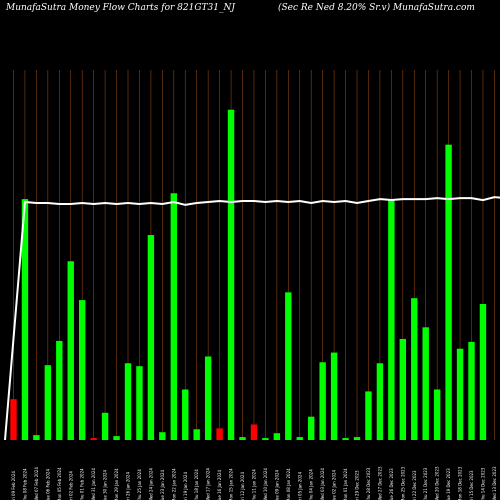 The width and height of the screenshot is (500, 500). Describe the element at coordinates (414, 485) in the screenshot. I see `x-tick-label: Fri 22 Dec 2023` at that location.